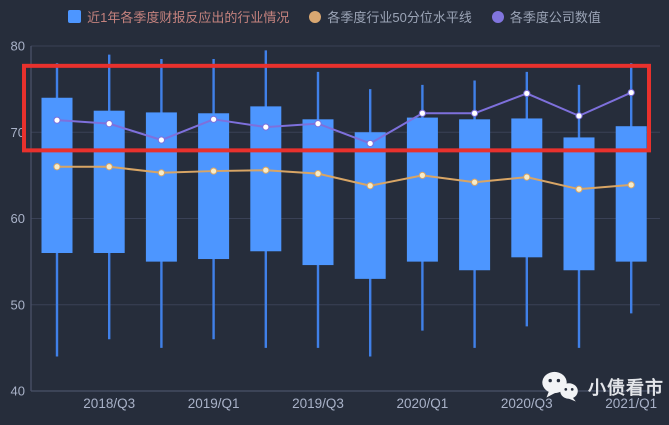  I want to click on x-axis-tick-label: 2021/Q1, so click(631, 403).